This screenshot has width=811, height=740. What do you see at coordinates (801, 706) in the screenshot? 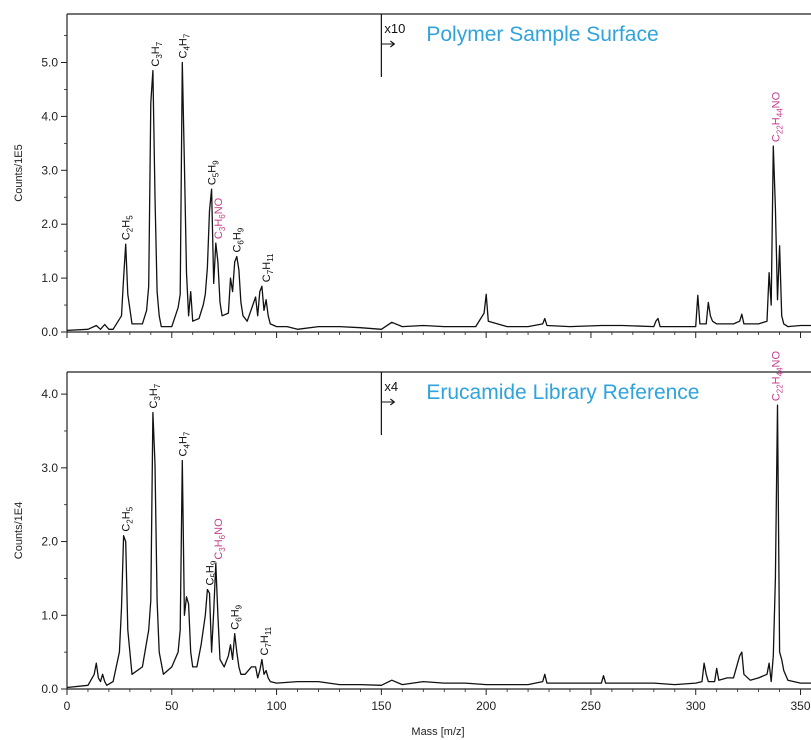
I see `x-tick-label: 350` at bounding box center [801, 706].